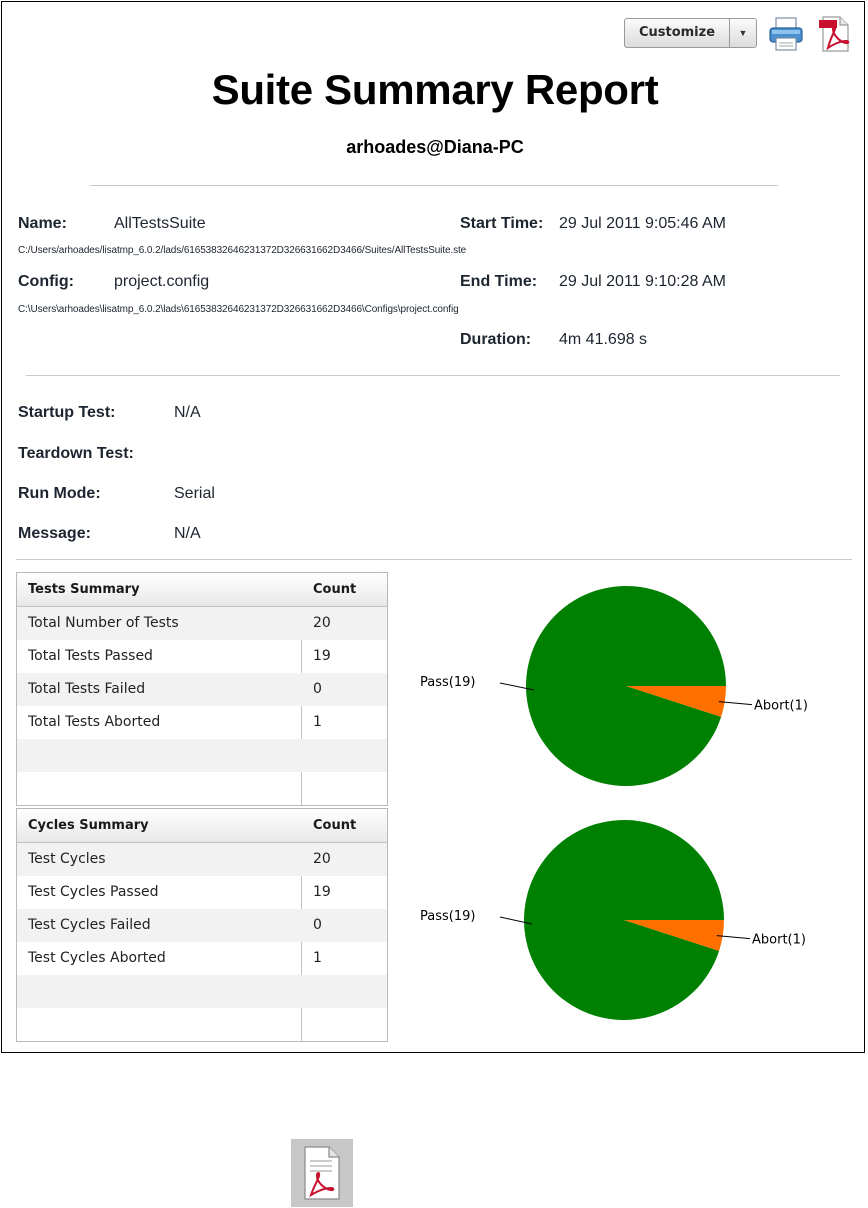 The width and height of the screenshot is (868, 1208). I want to click on table-row: Test Cycles Passed 19, so click(202, 892).